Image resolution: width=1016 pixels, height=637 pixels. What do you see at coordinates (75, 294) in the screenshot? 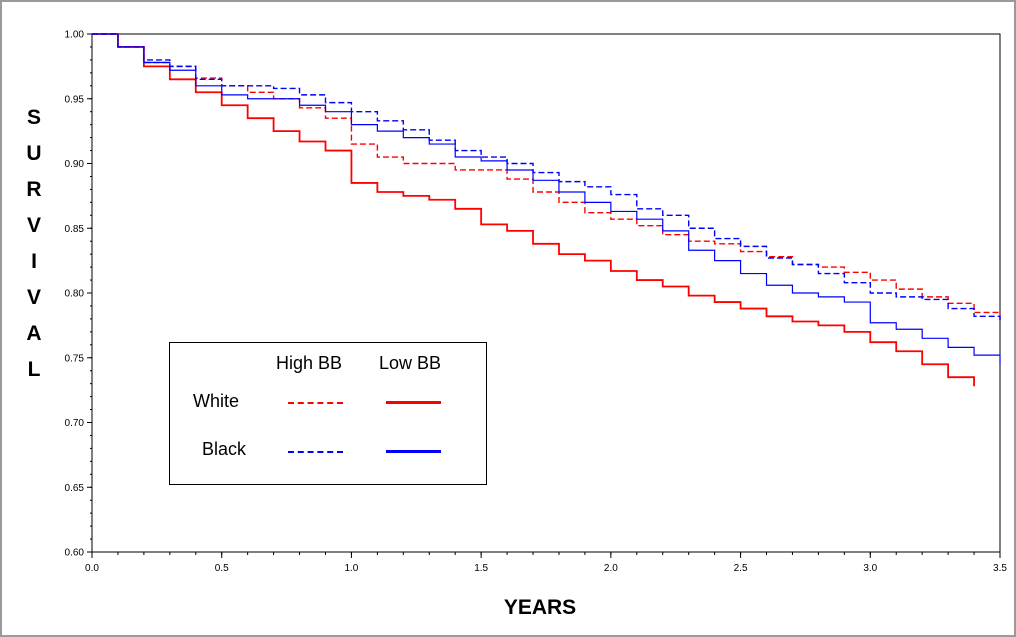
I see `y-tick-label: 0.80` at bounding box center [75, 294].